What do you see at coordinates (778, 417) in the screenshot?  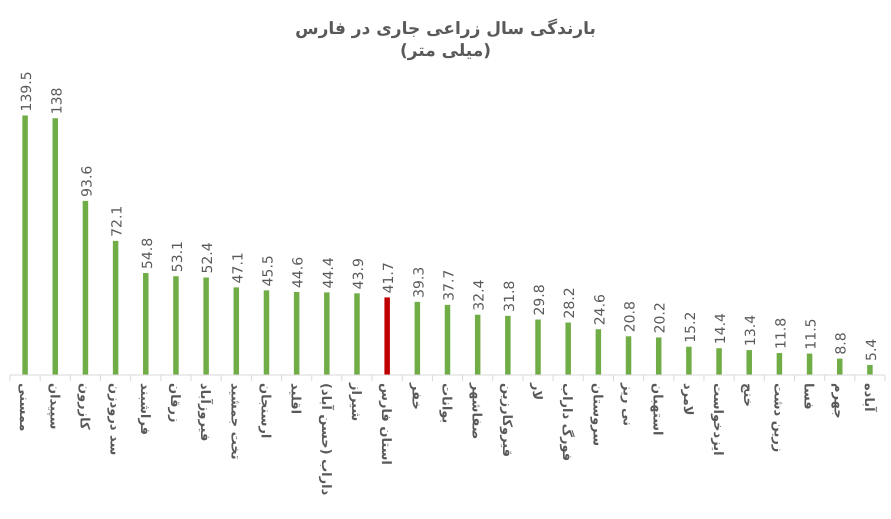 I see `x-tick-label: زرین دشت` at bounding box center [778, 417].